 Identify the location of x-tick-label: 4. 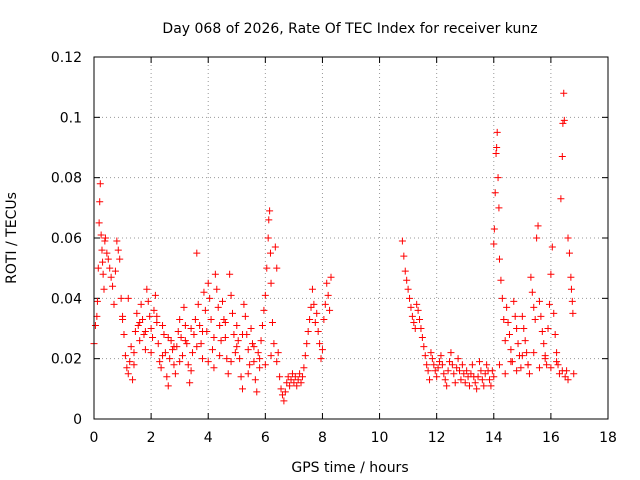
(208, 438).